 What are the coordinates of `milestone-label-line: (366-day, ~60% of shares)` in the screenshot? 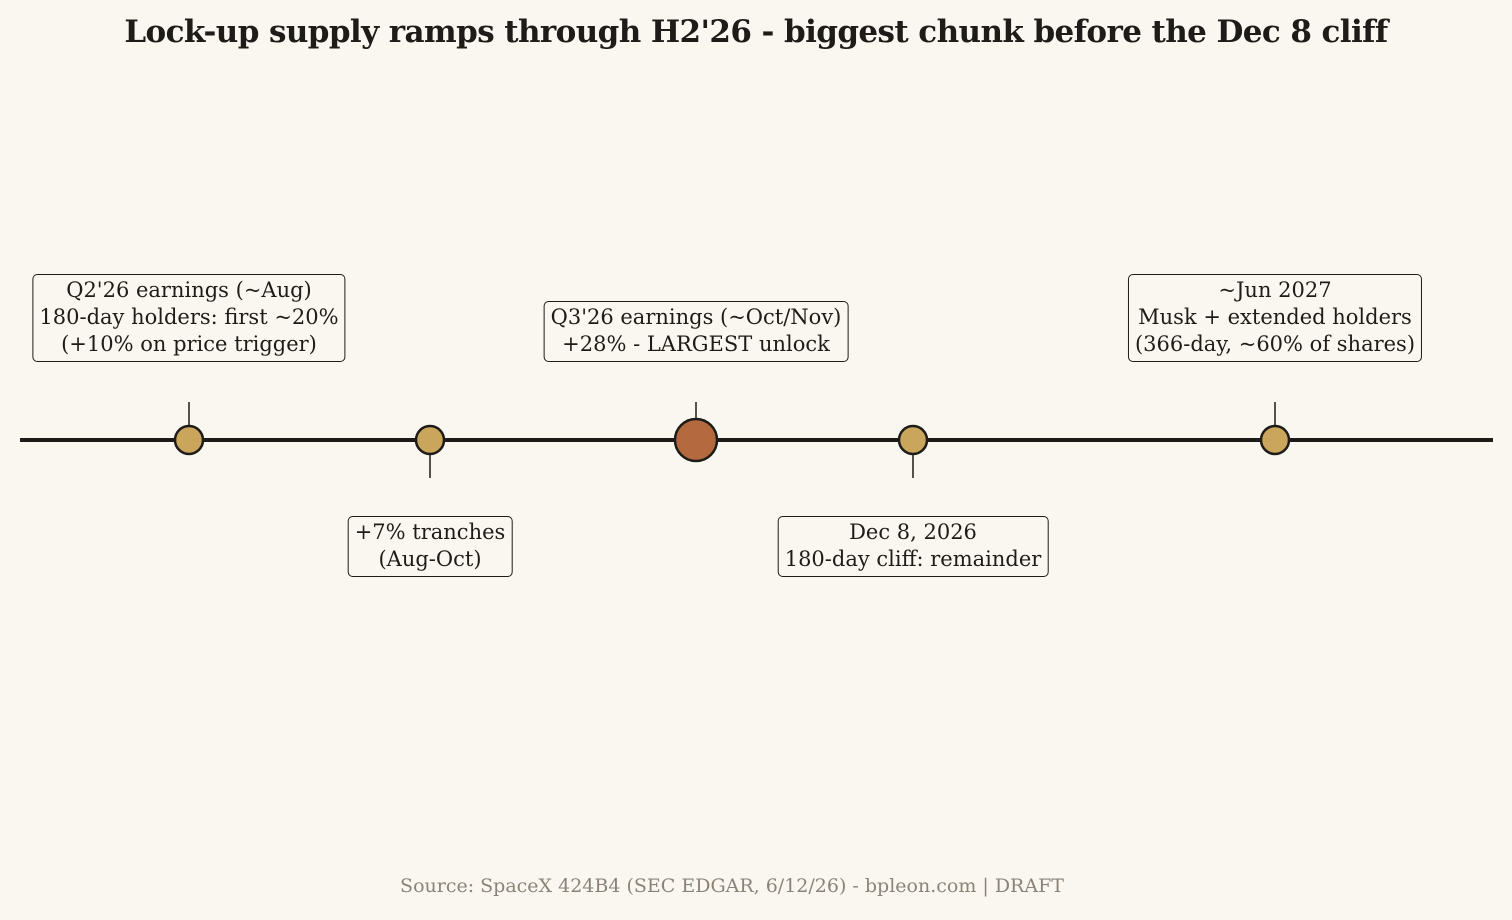 It's located at (1275, 344).